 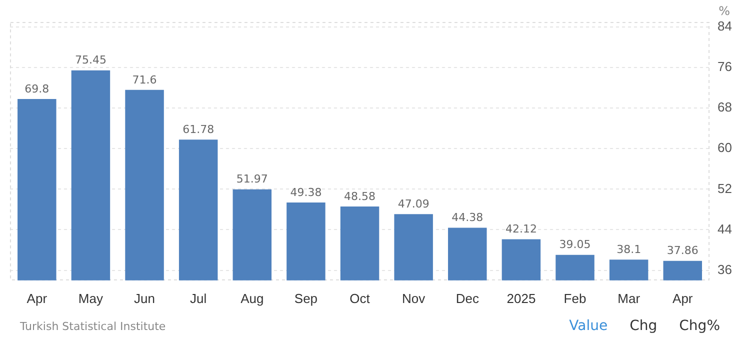 What do you see at coordinates (37, 89) in the screenshot?
I see `data-label: 69.8` at bounding box center [37, 89].